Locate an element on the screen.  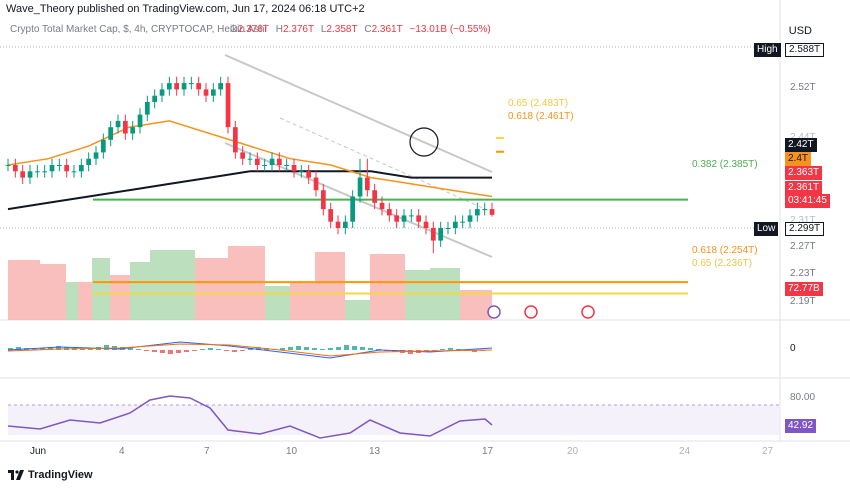
ohlc-change: −13.01B (−0.55%) is located at coordinates (450, 29).